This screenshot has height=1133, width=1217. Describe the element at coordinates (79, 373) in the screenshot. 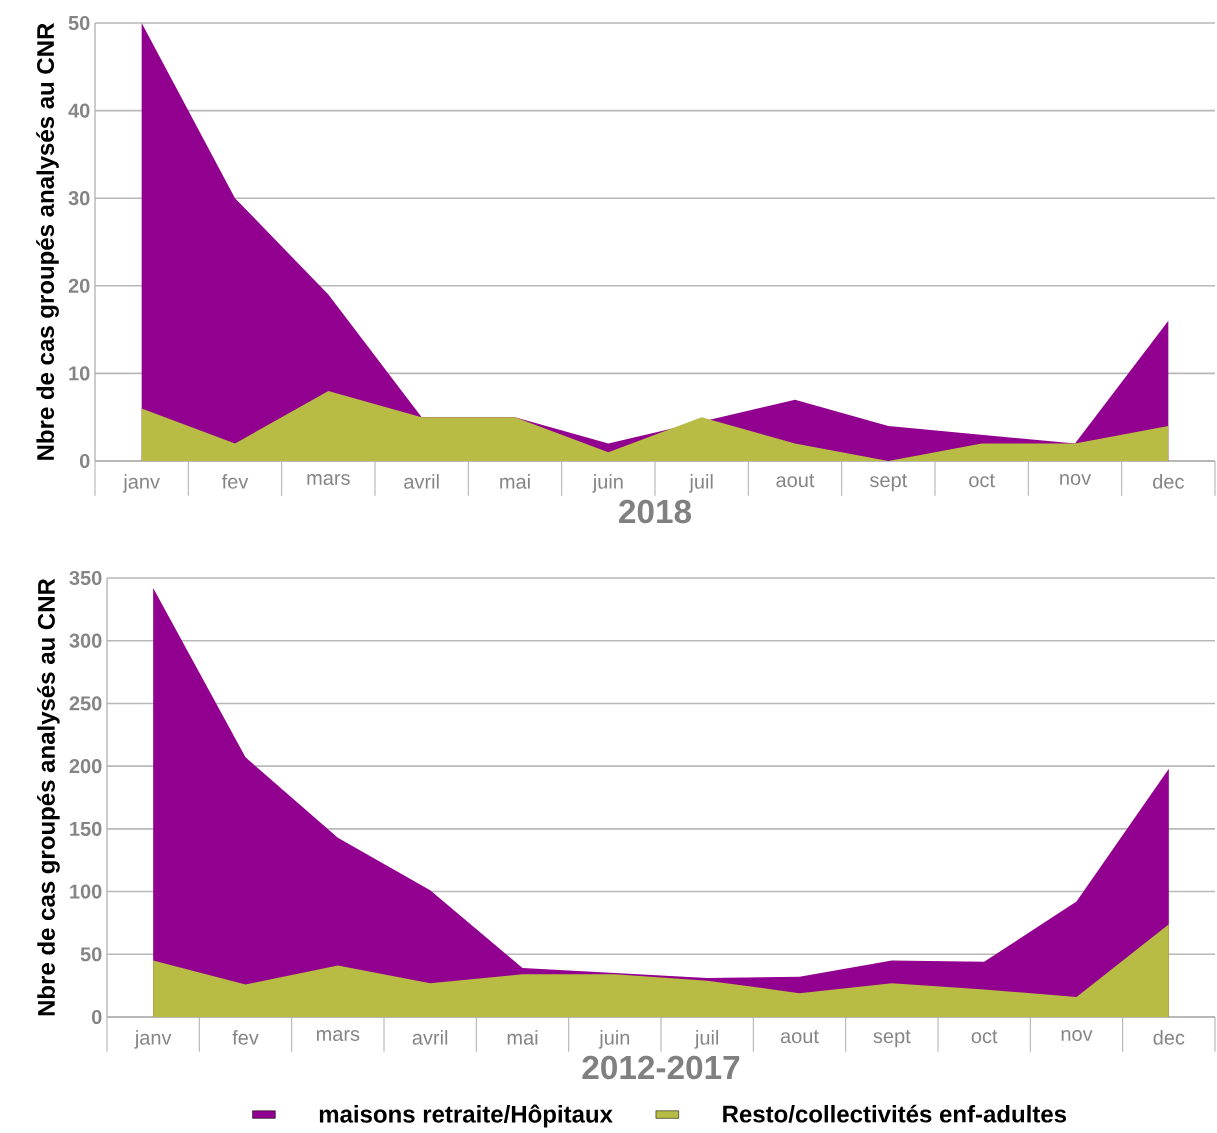

I see `y-tick-label: 10` at that location.